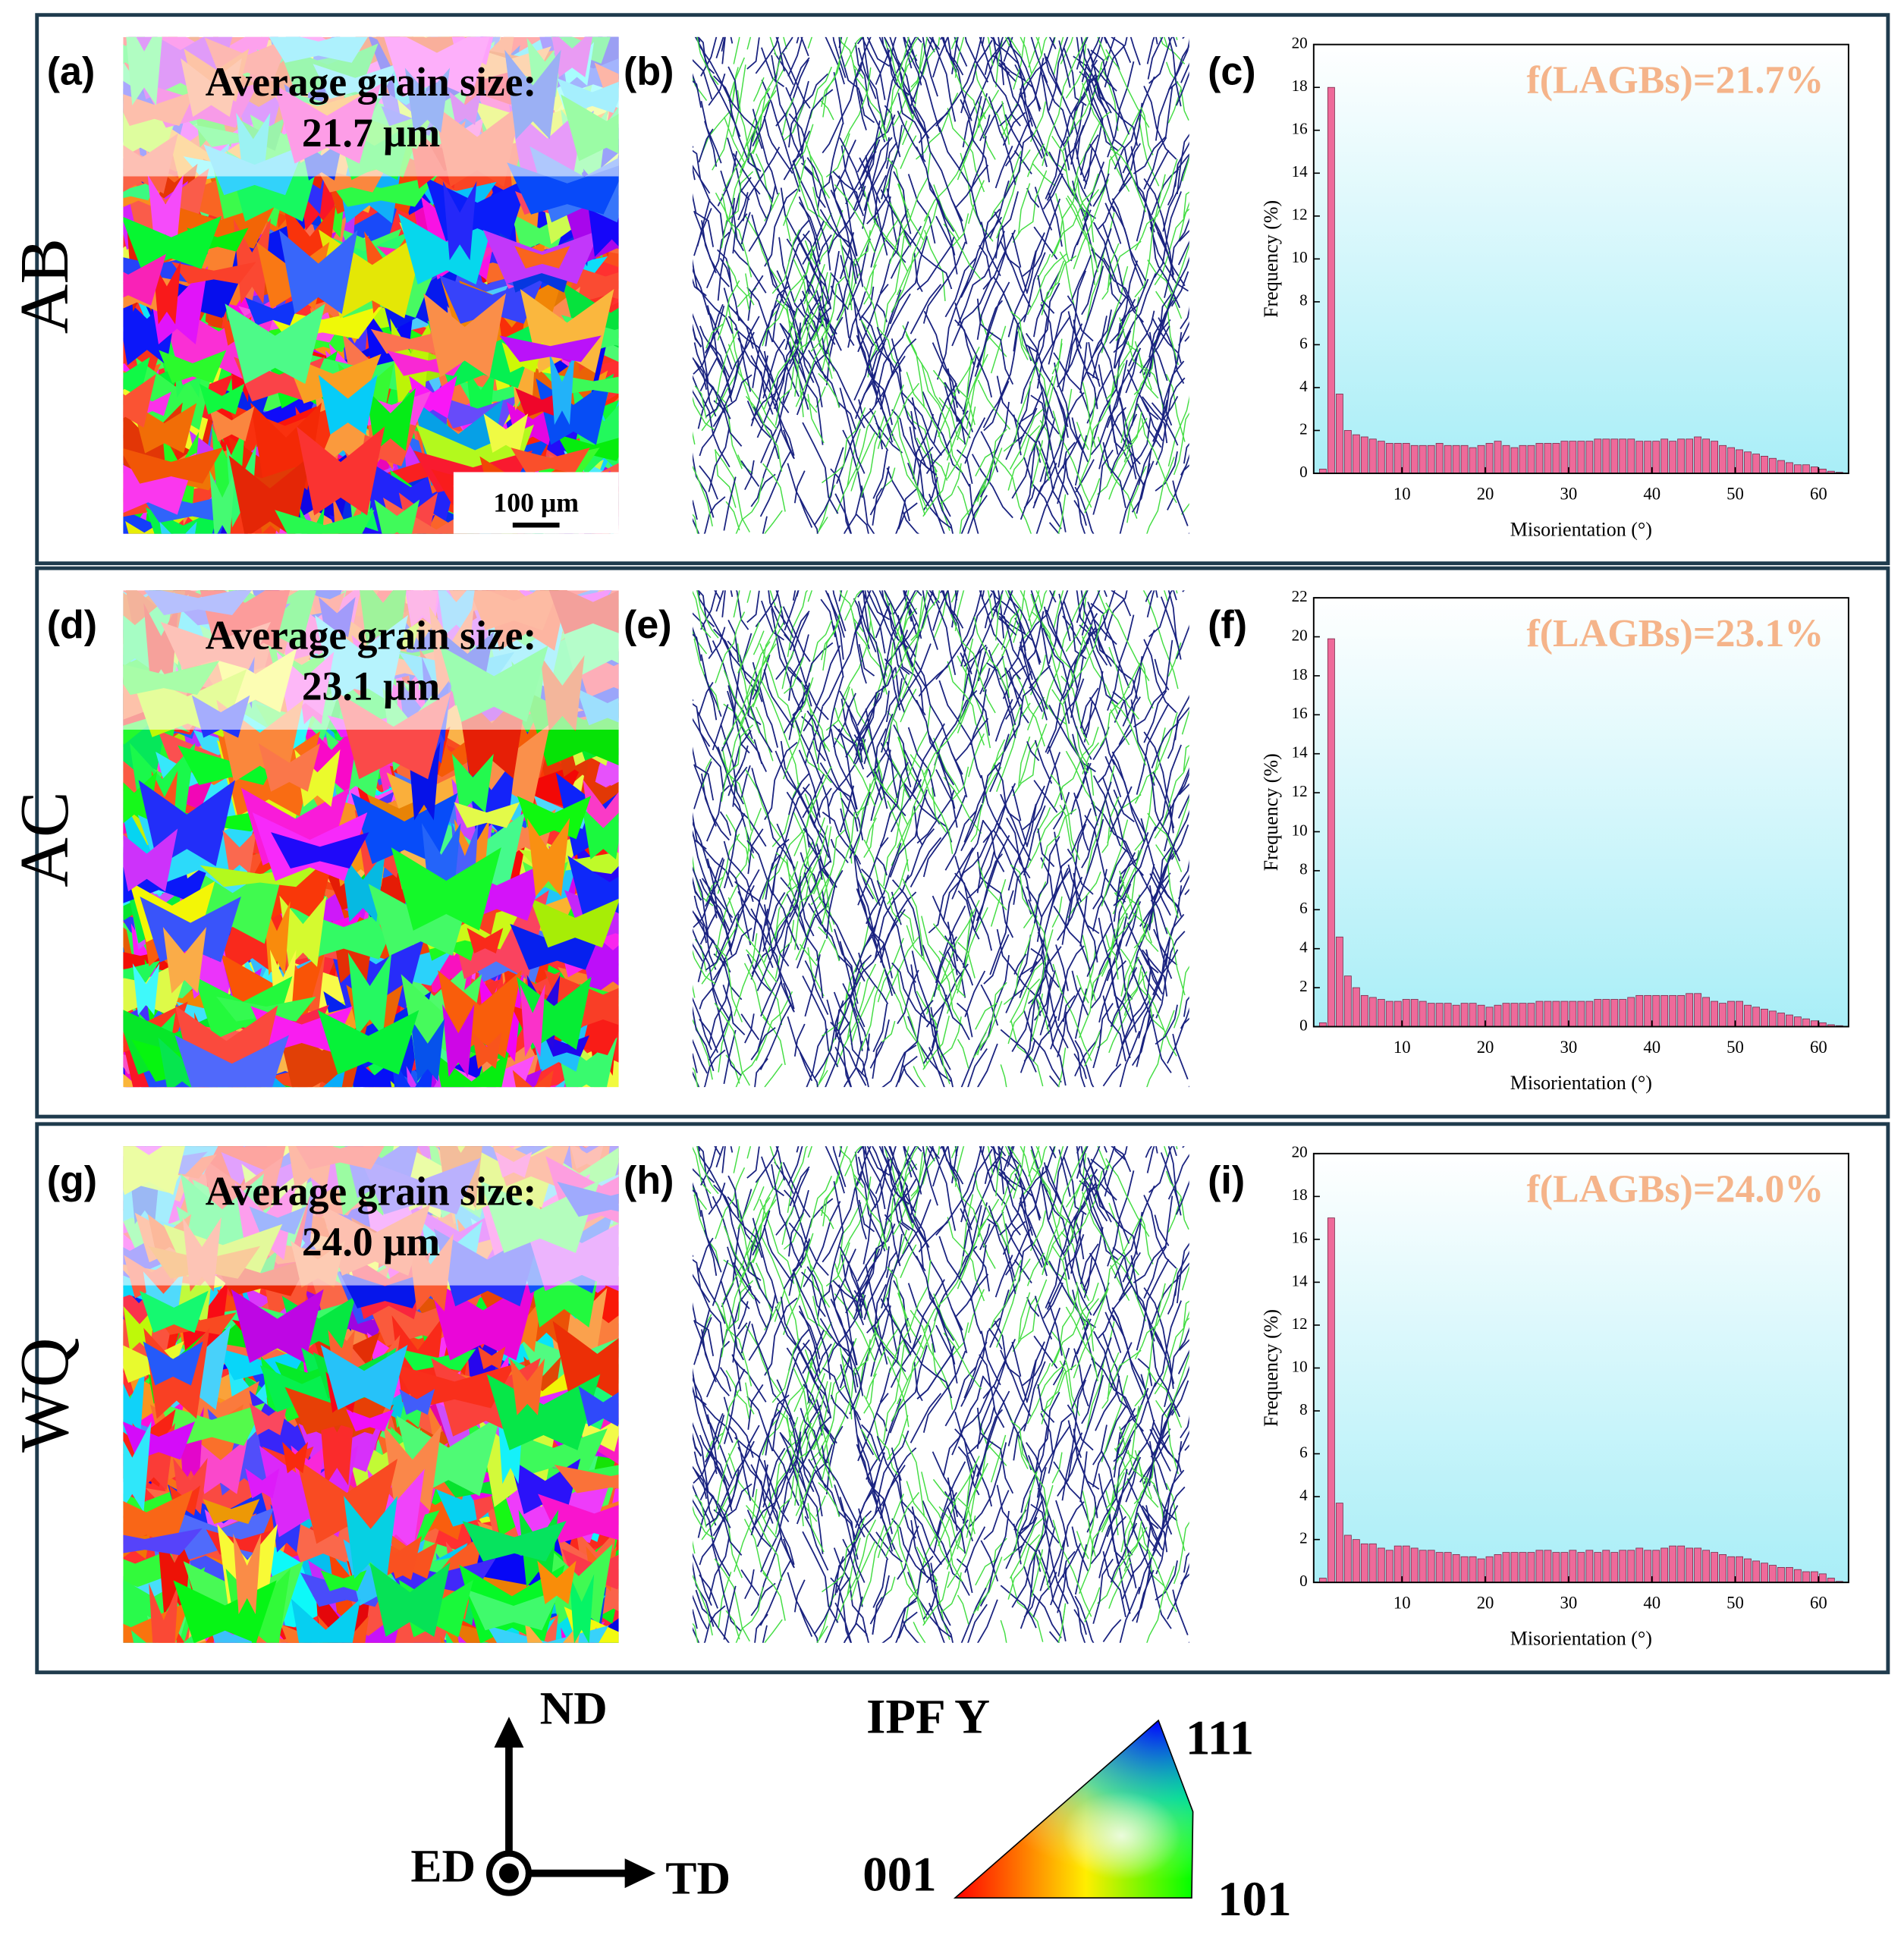  I want to click on scale-bar-label: 100 μm, so click(536, 502).